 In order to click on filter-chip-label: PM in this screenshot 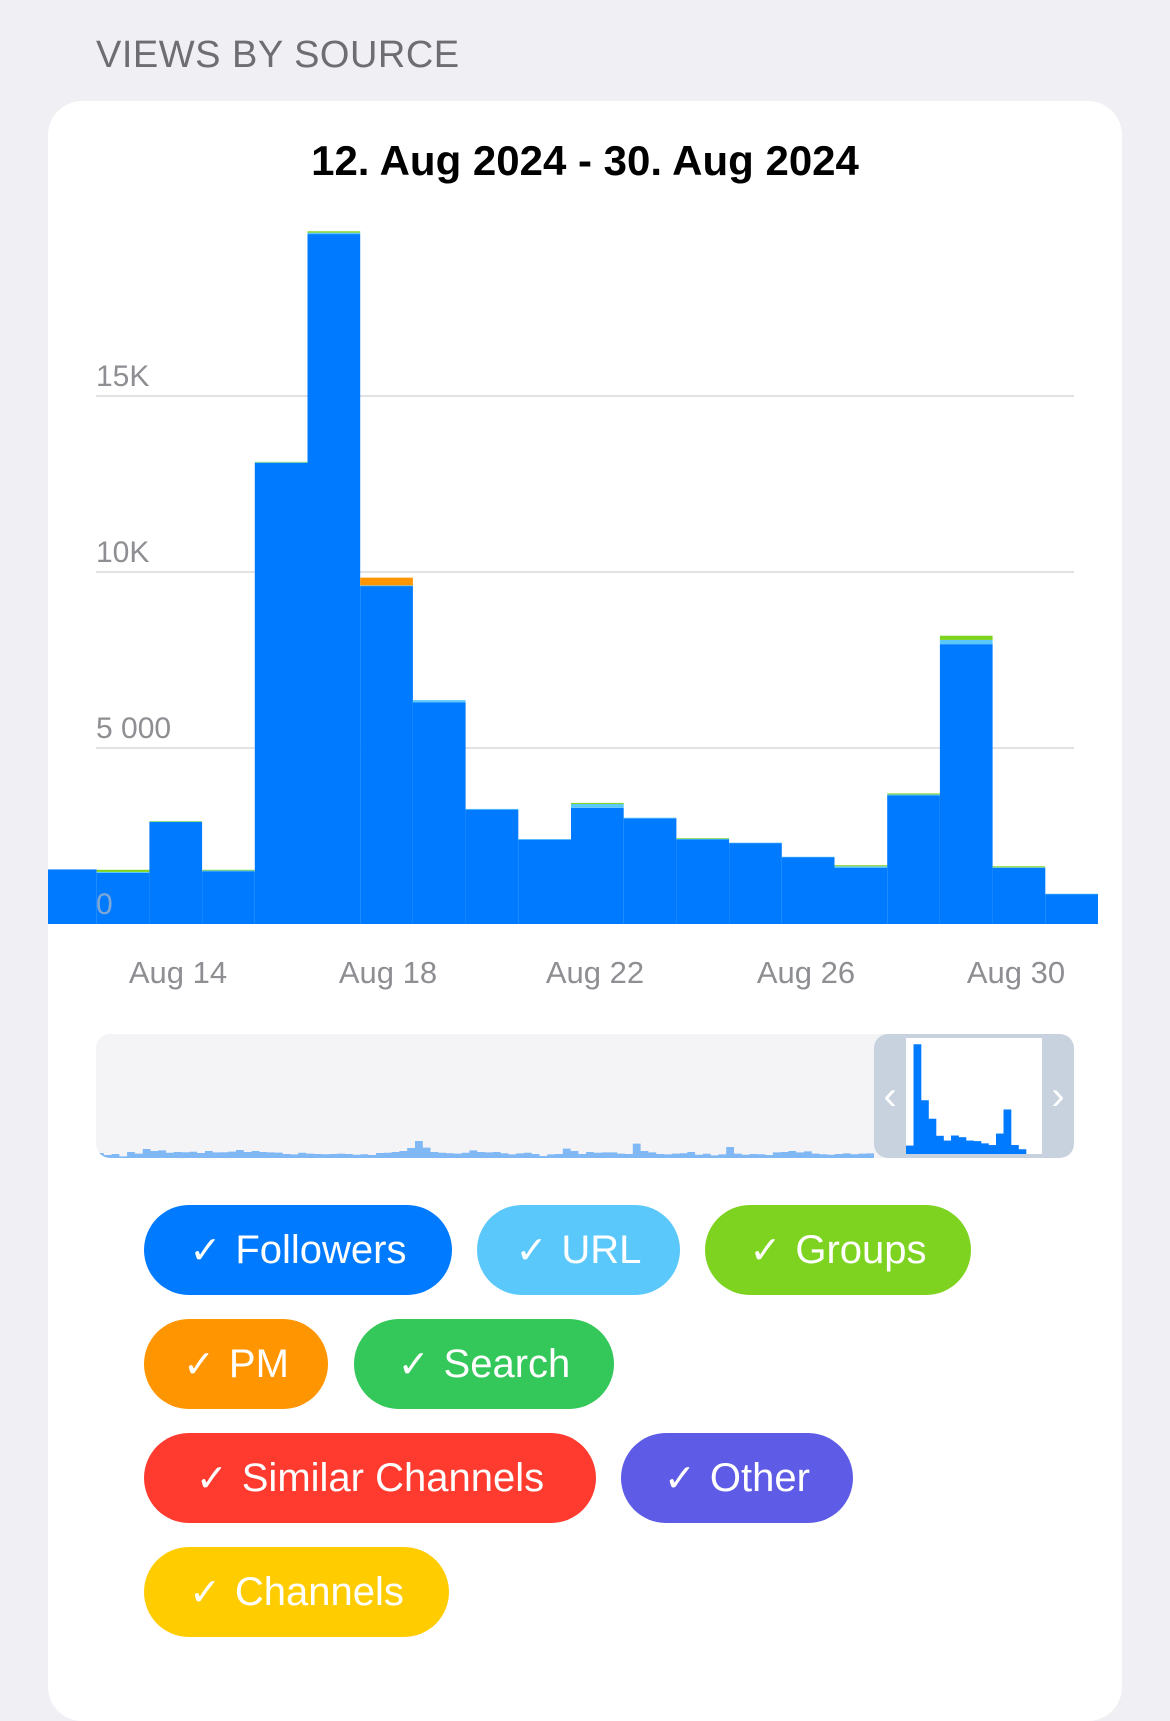, I will do `click(258, 1363)`.